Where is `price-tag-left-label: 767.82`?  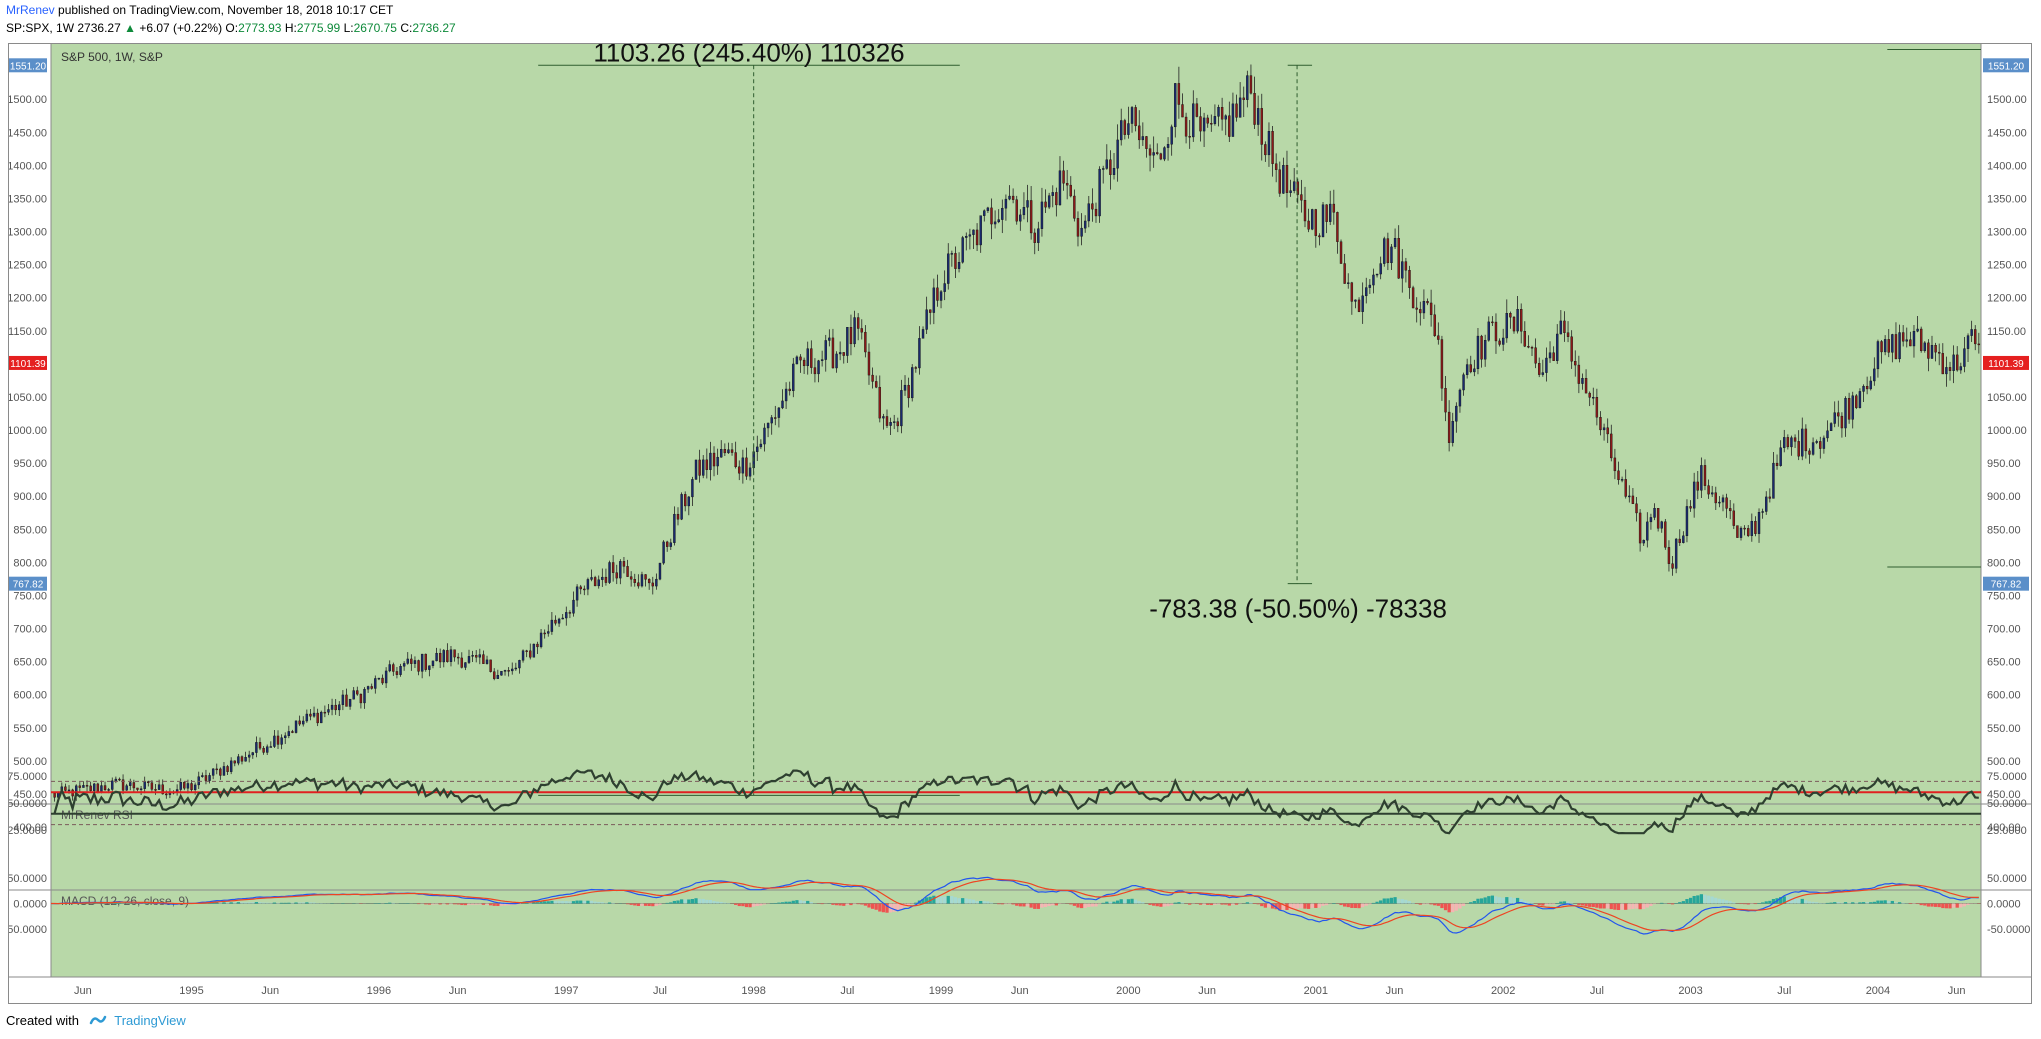
price-tag-left-label: 767.82 is located at coordinates (28, 585).